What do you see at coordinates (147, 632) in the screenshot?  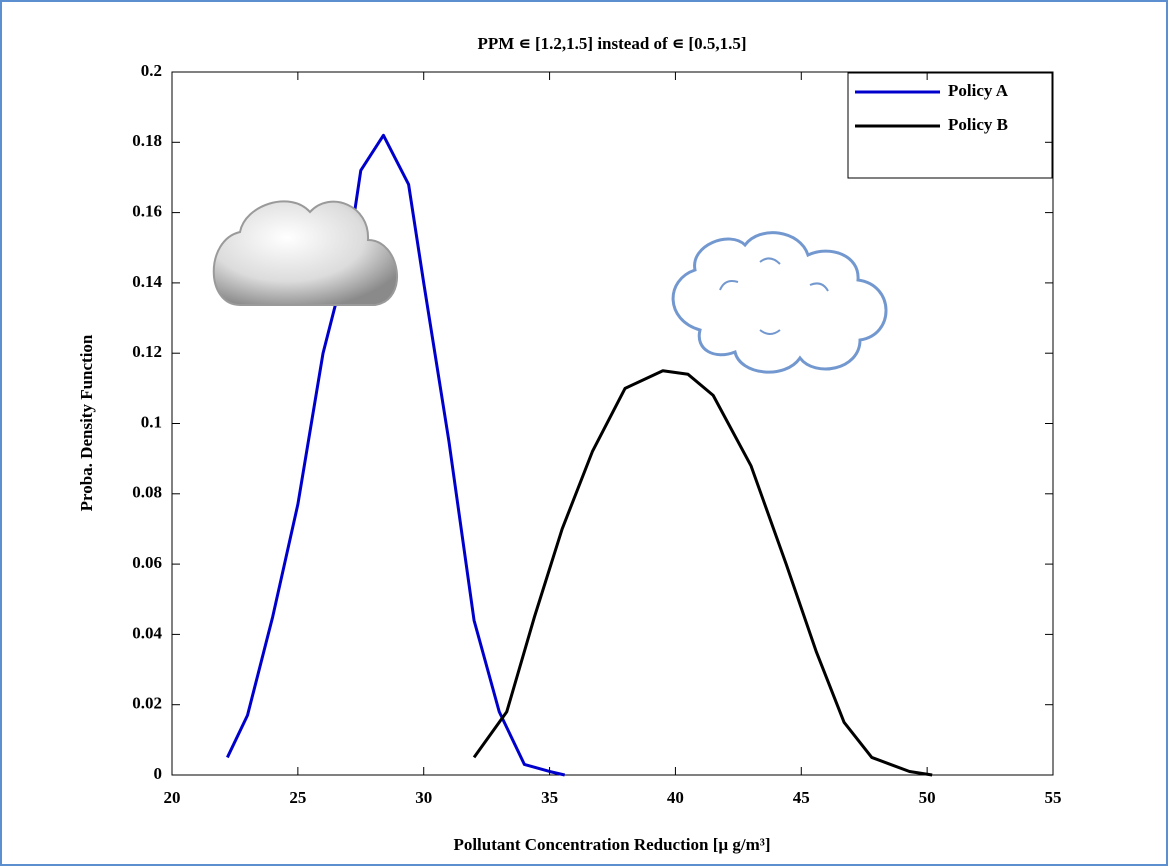 I see `y-tick-label: 0.04` at bounding box center [147, 632].